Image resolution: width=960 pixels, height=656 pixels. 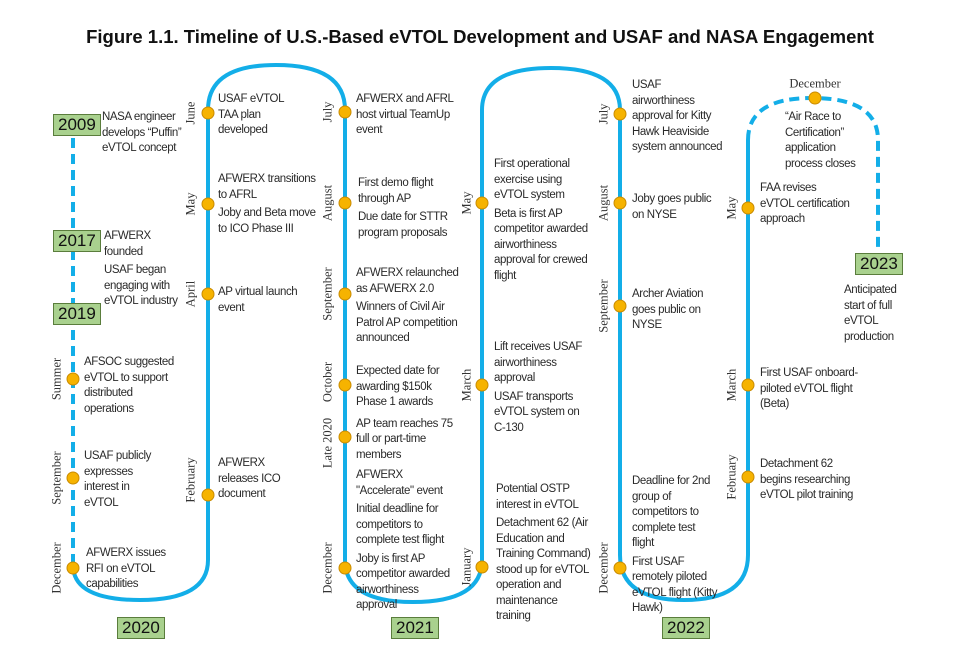 What do you see at coordinates (141, 628) in the screenshot?
I see `year-box-2020: 2020` at bounding box center [141, 628].